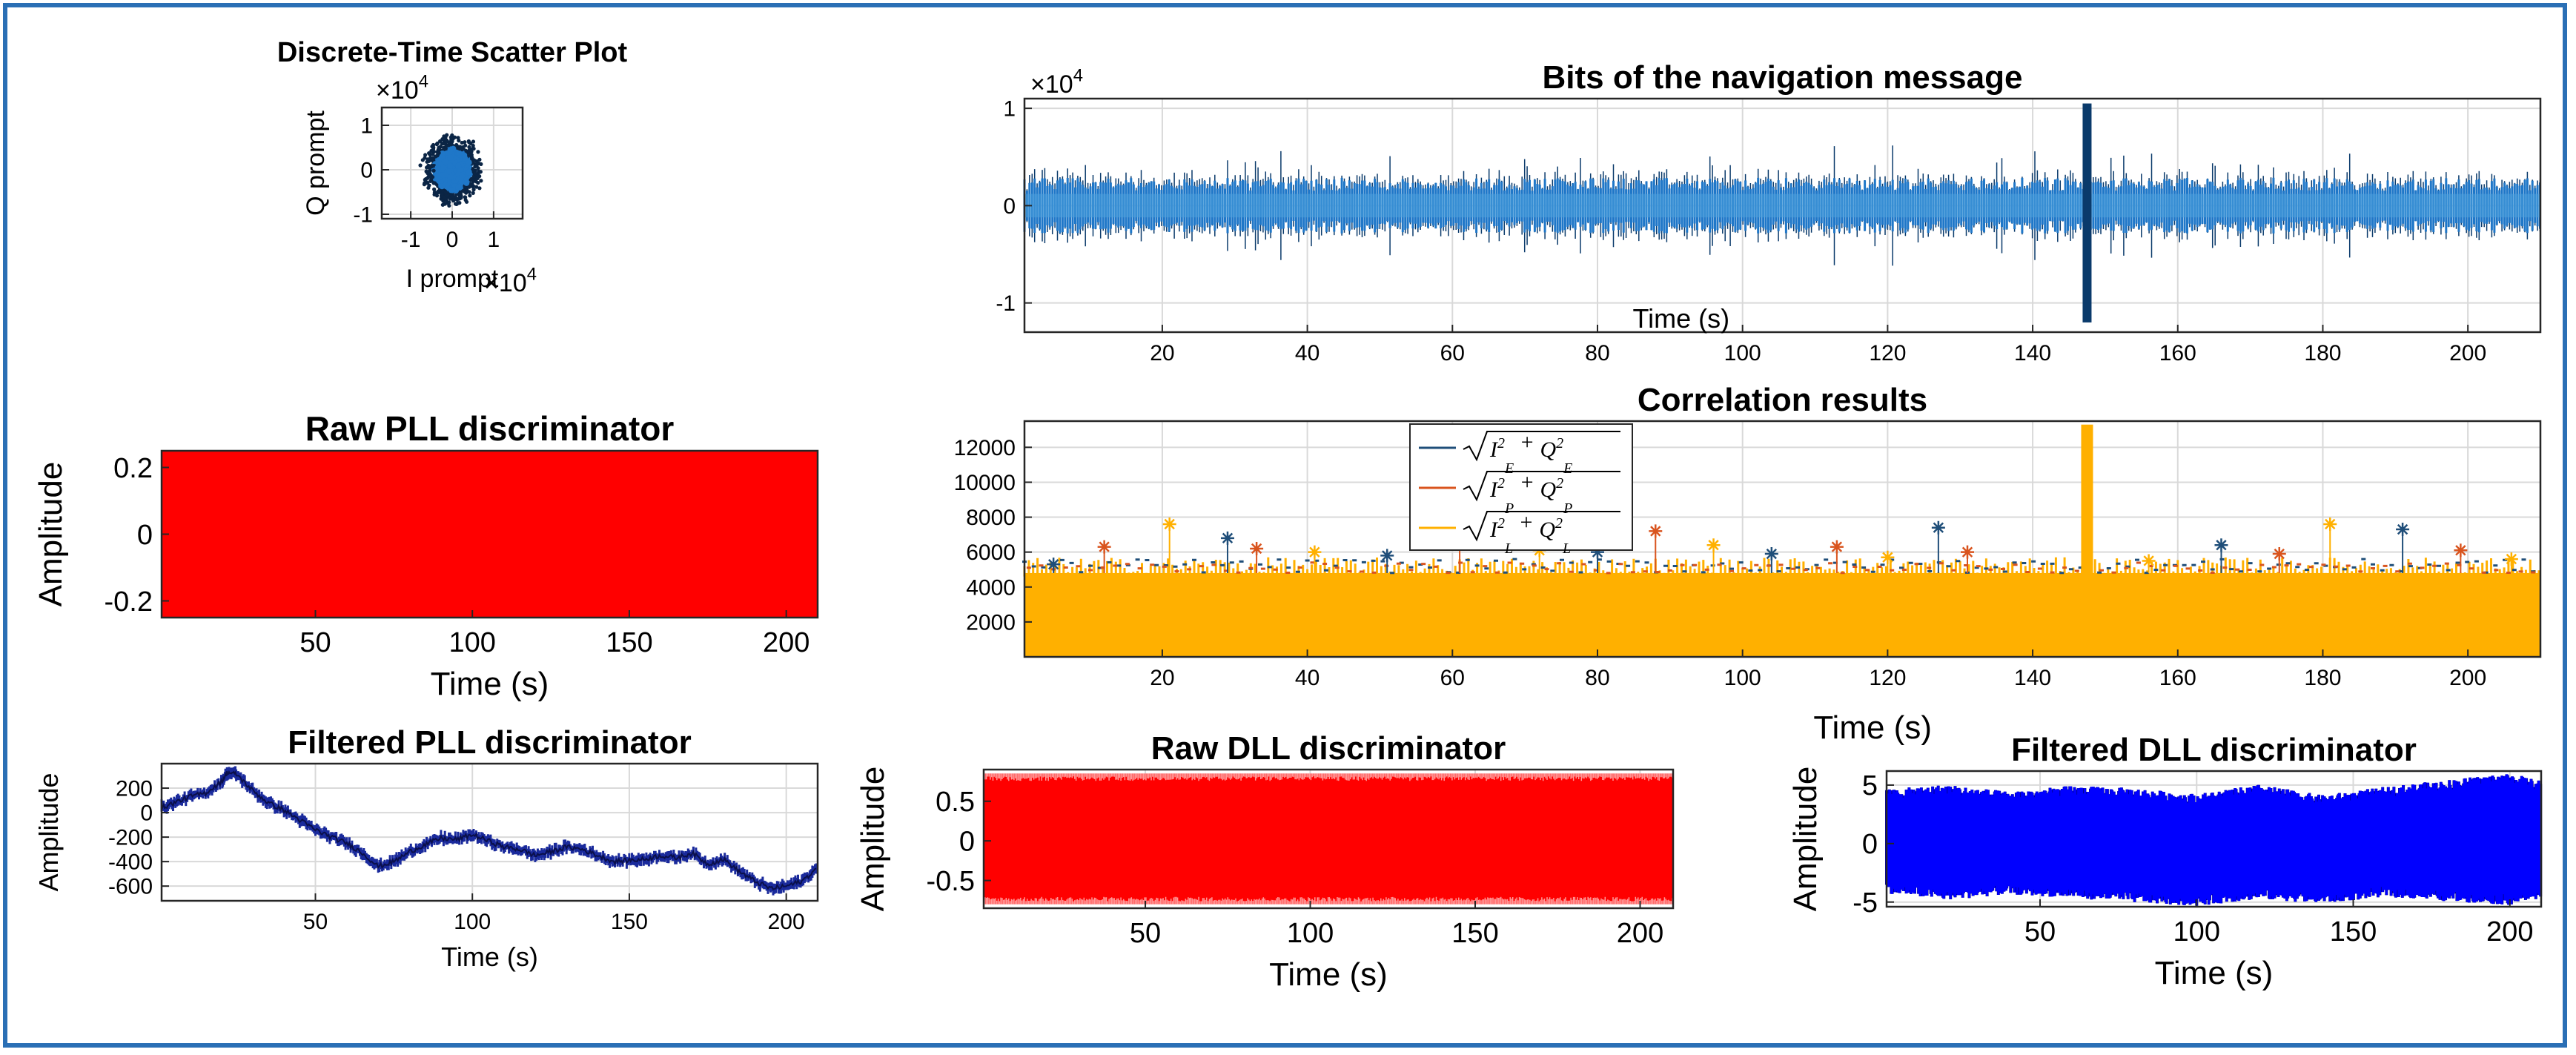 This screenshot has height=1055, width=2576. What do you see at coordinates (363, 215) in the screenshot?
I see `scatter-ytick-label-2: -1` at bounding box center [363, 215].